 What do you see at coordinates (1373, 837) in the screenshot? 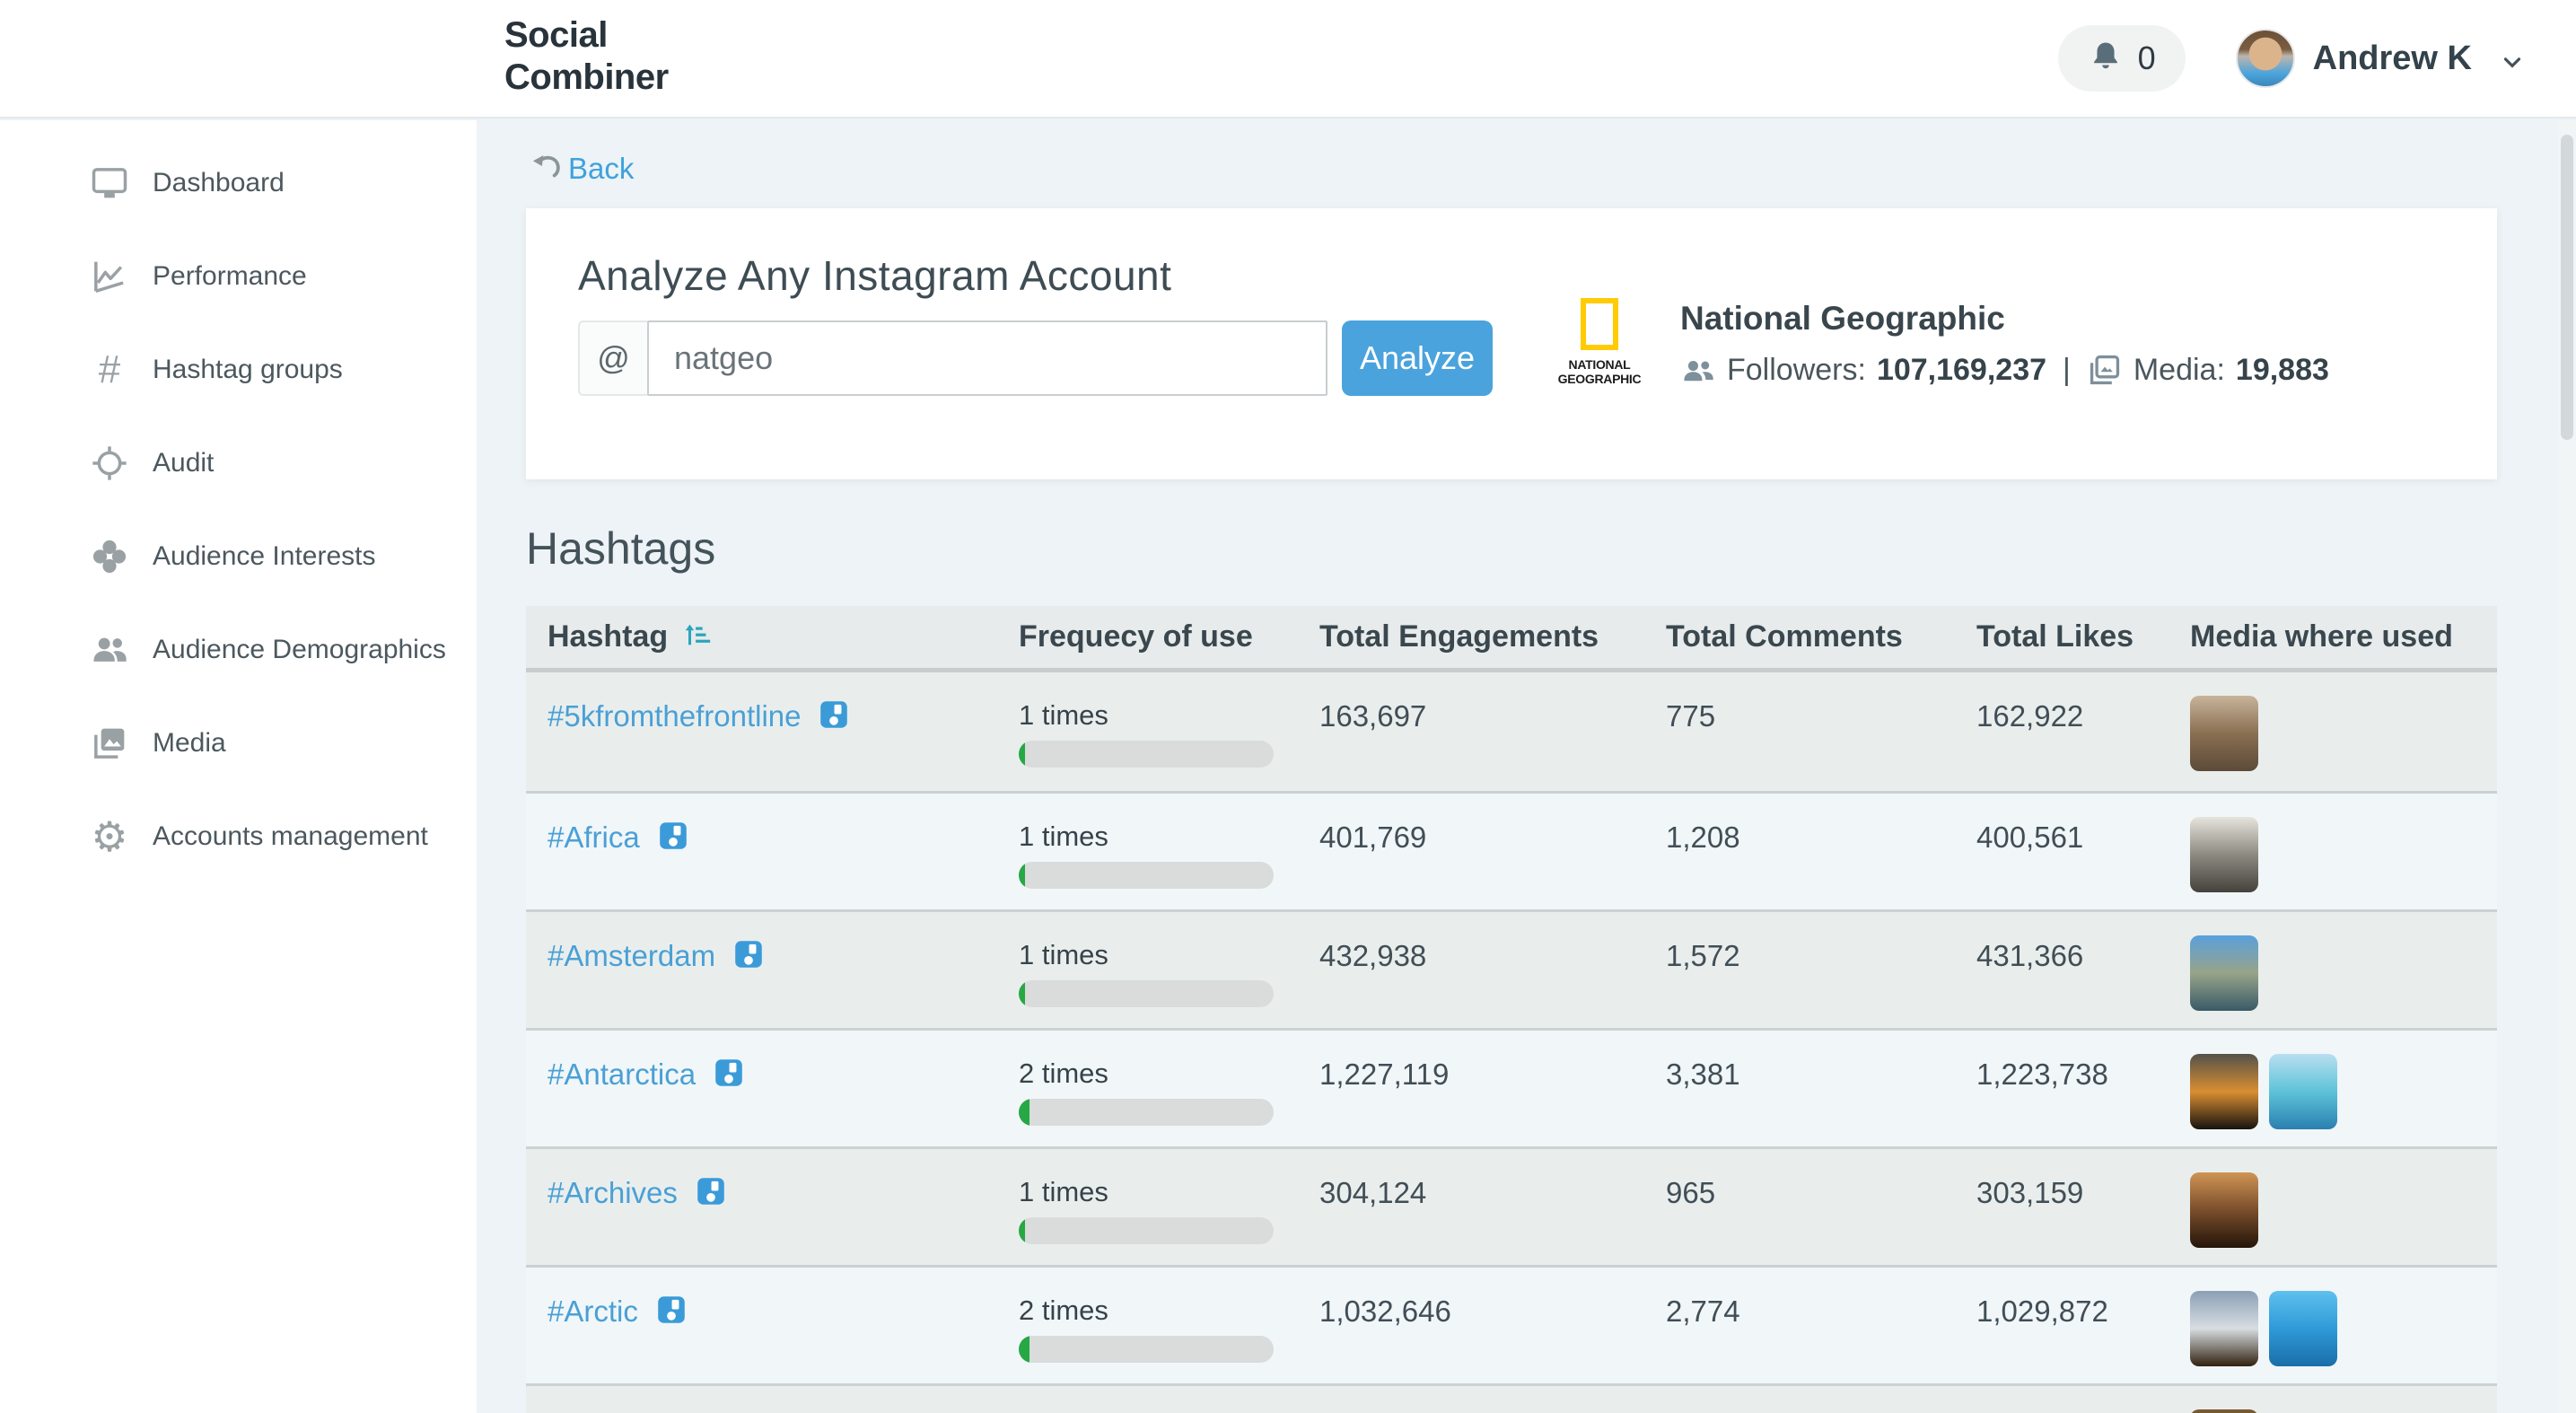
I see `engagements-value: 401,769` at bounding box center [1373, 837].